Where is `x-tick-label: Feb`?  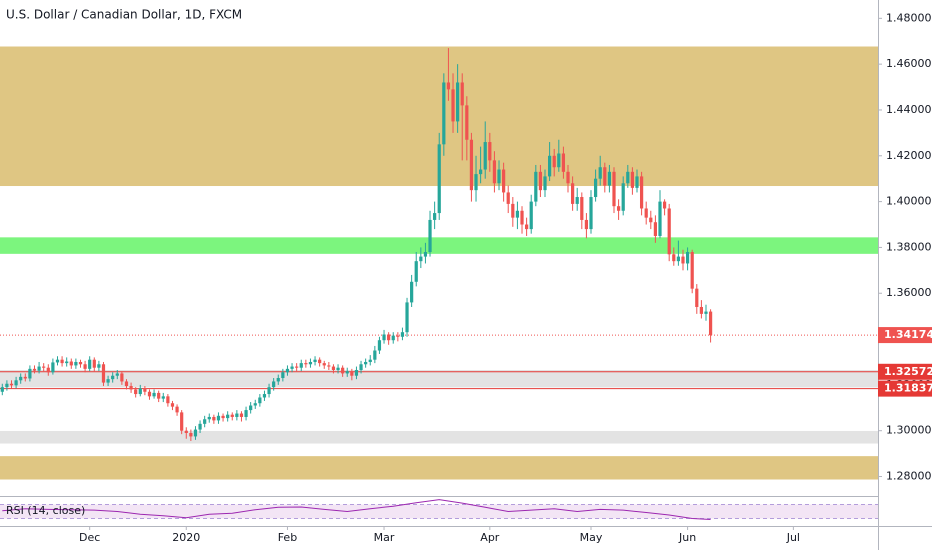 x-tick-label: Feb is located at coordinates (287, 537).